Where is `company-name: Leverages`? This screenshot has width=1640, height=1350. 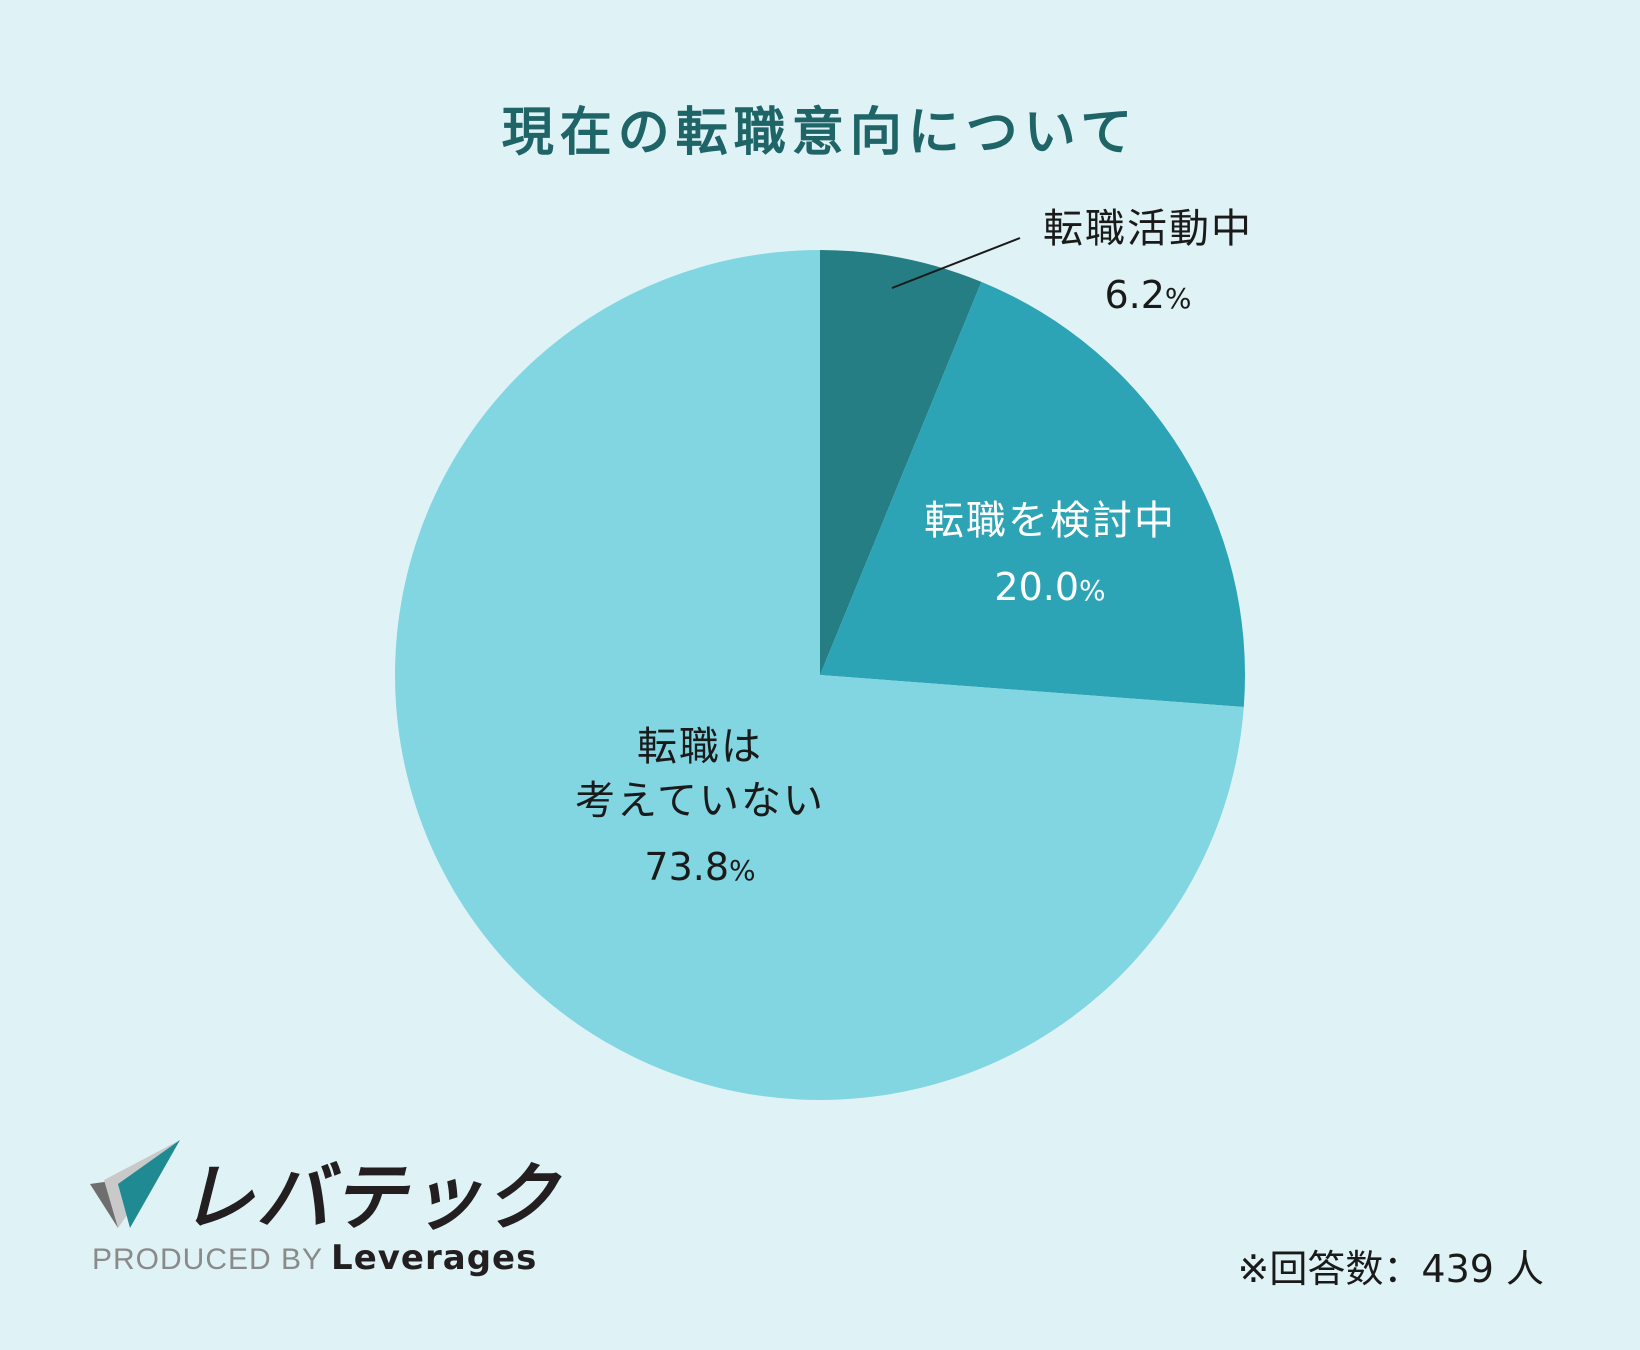
company-name: Leverages is located at coordinates (434, 1258).